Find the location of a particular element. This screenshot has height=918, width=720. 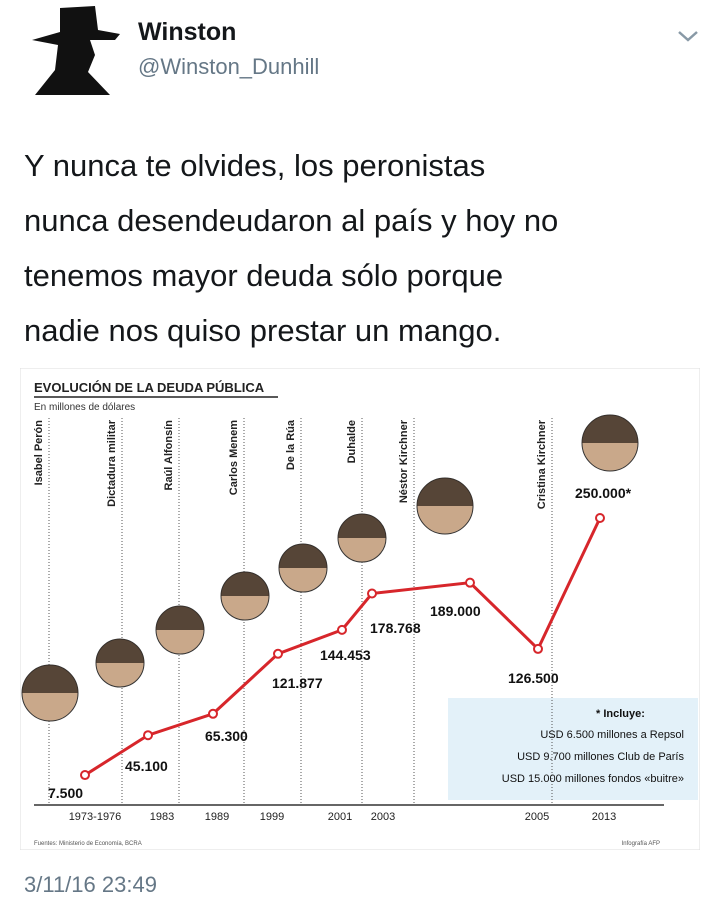

era-label: De la Rúa is located at coordinates (291, 444).